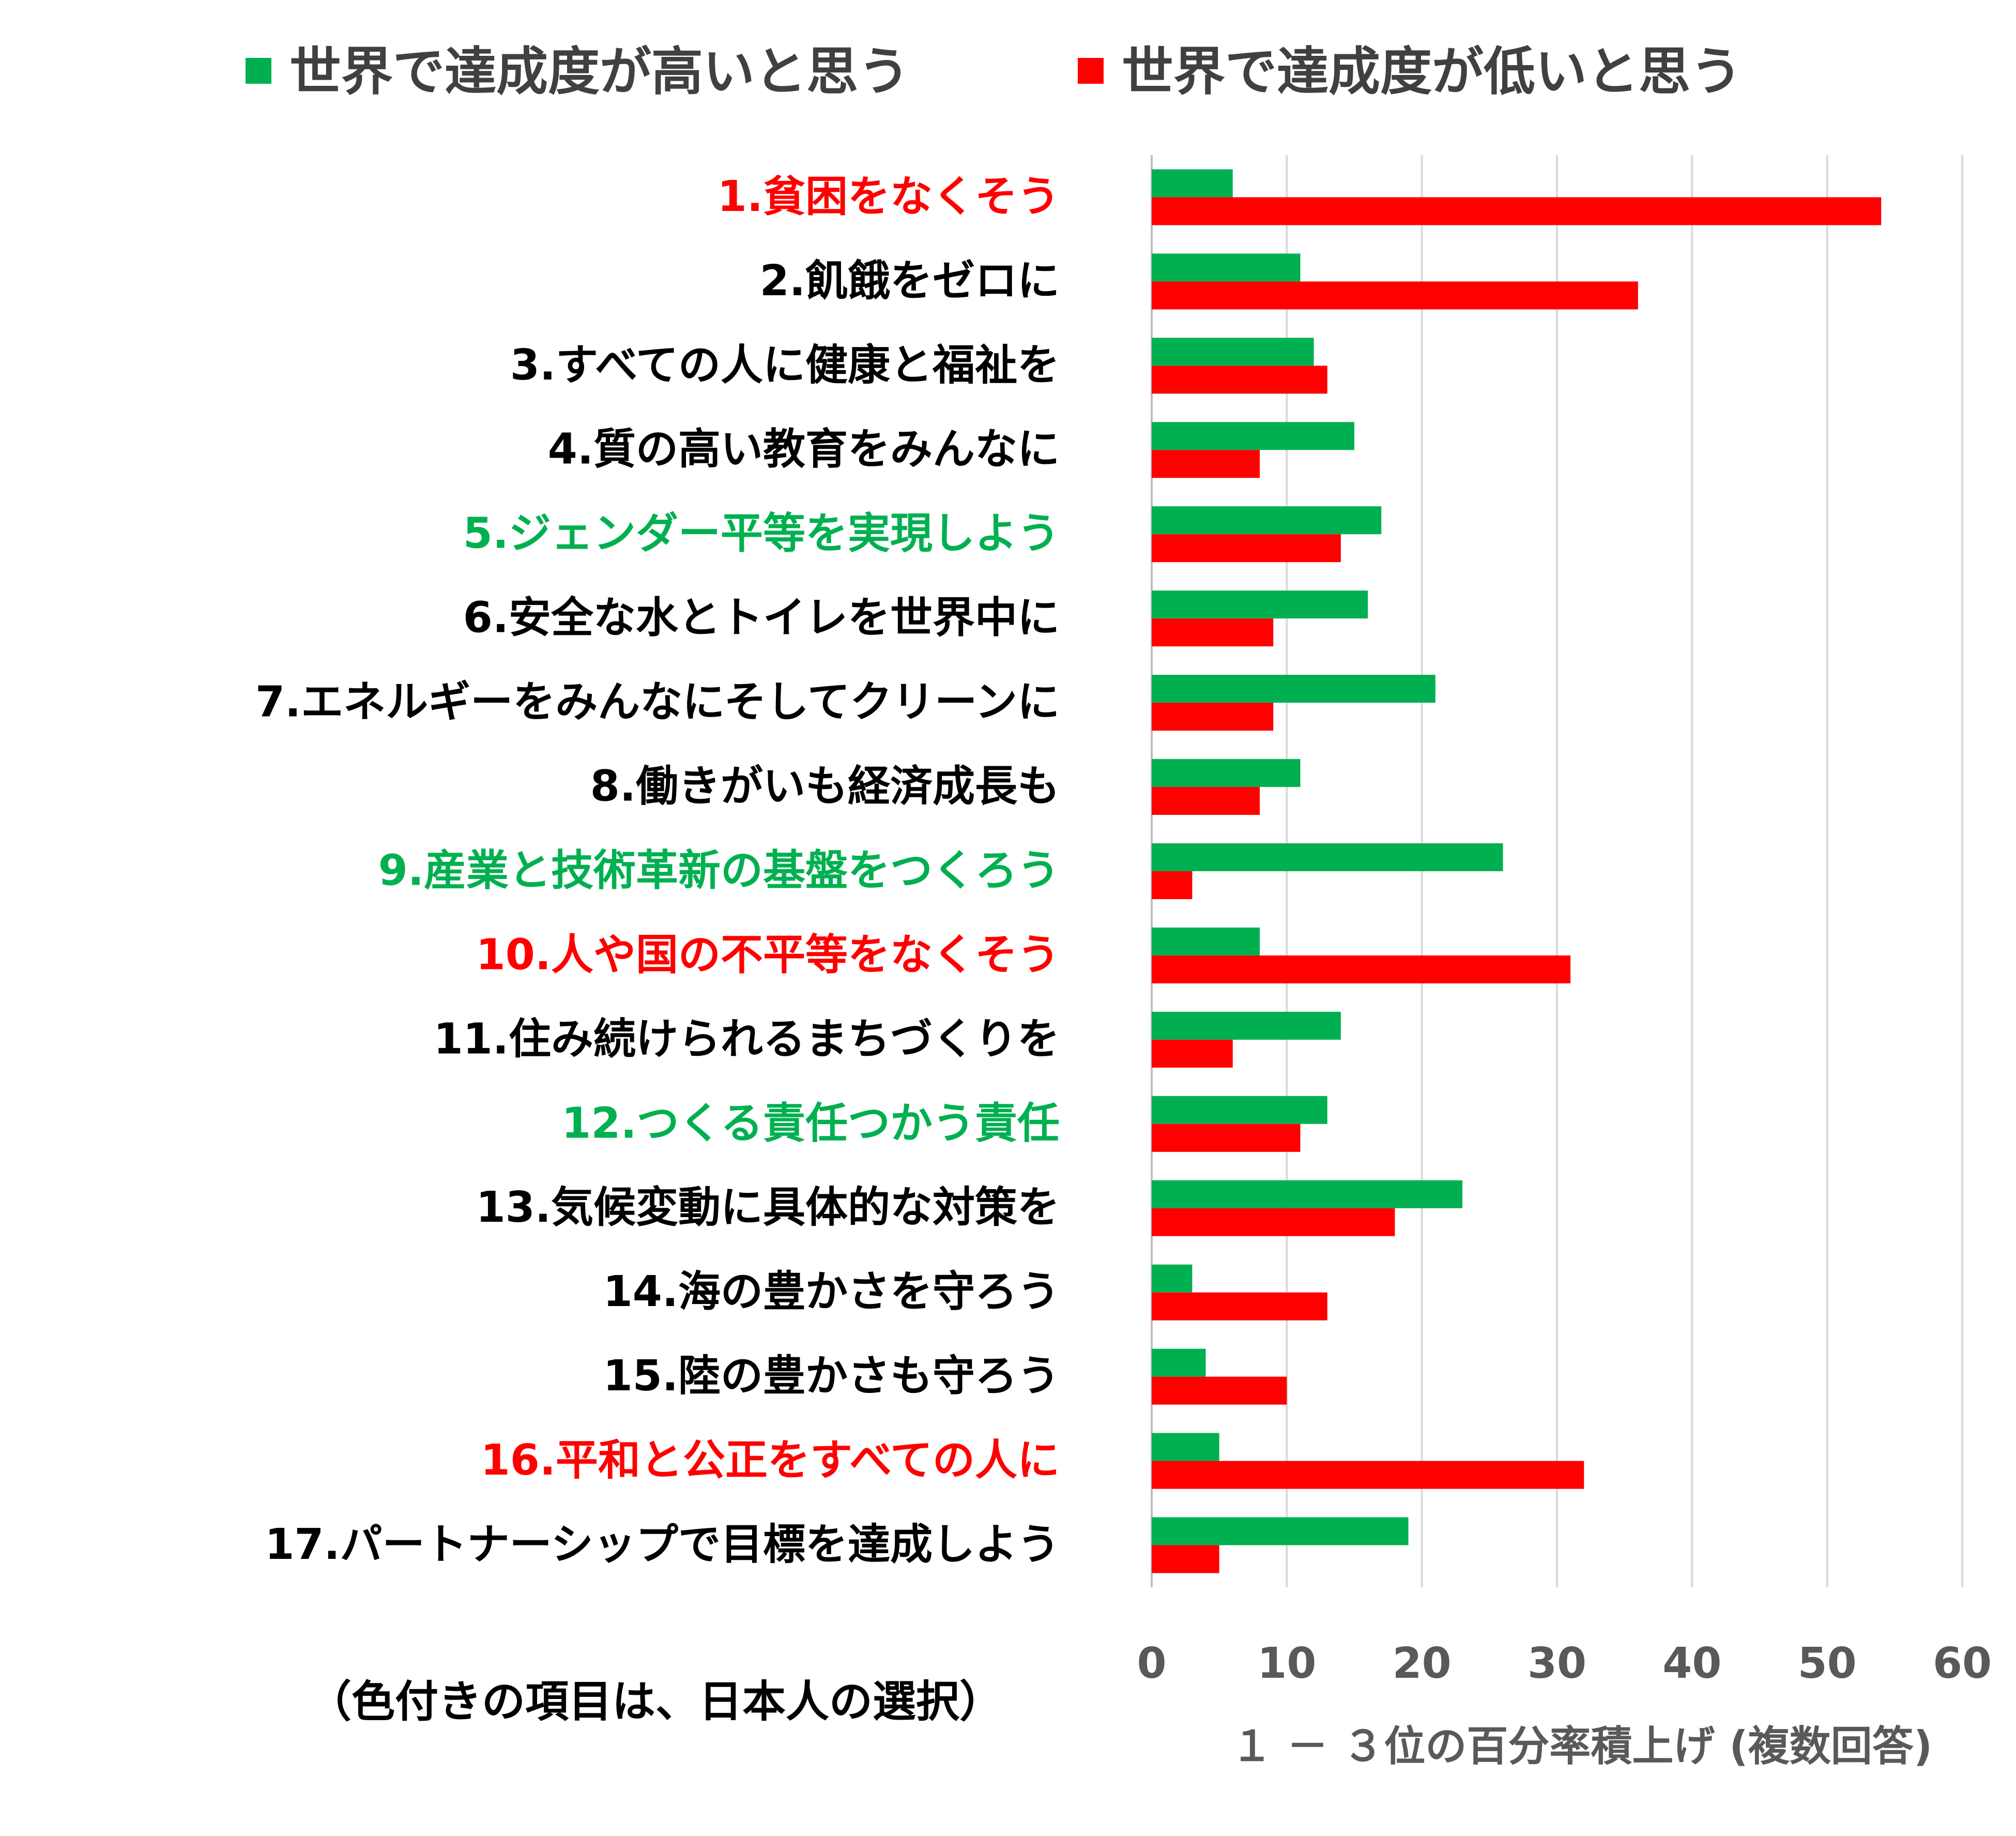  Describe the element at coordinates (888, 197) in the screenshot. I see `category-label-1: 1.貧困をなくそう` at that location.